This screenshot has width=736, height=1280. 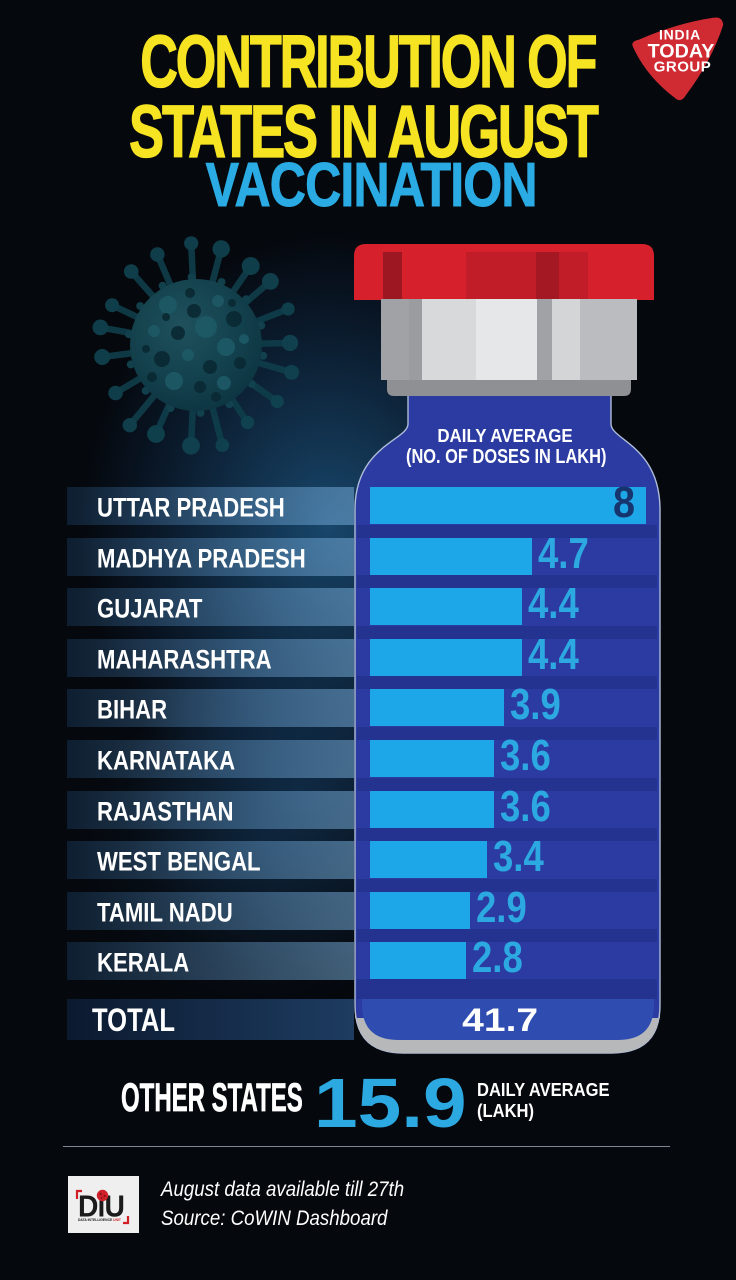 What do you see at coordinates (683, 67) in the screenshot?
I see `svg-text: GROUP` at bounding box center [683, 67].